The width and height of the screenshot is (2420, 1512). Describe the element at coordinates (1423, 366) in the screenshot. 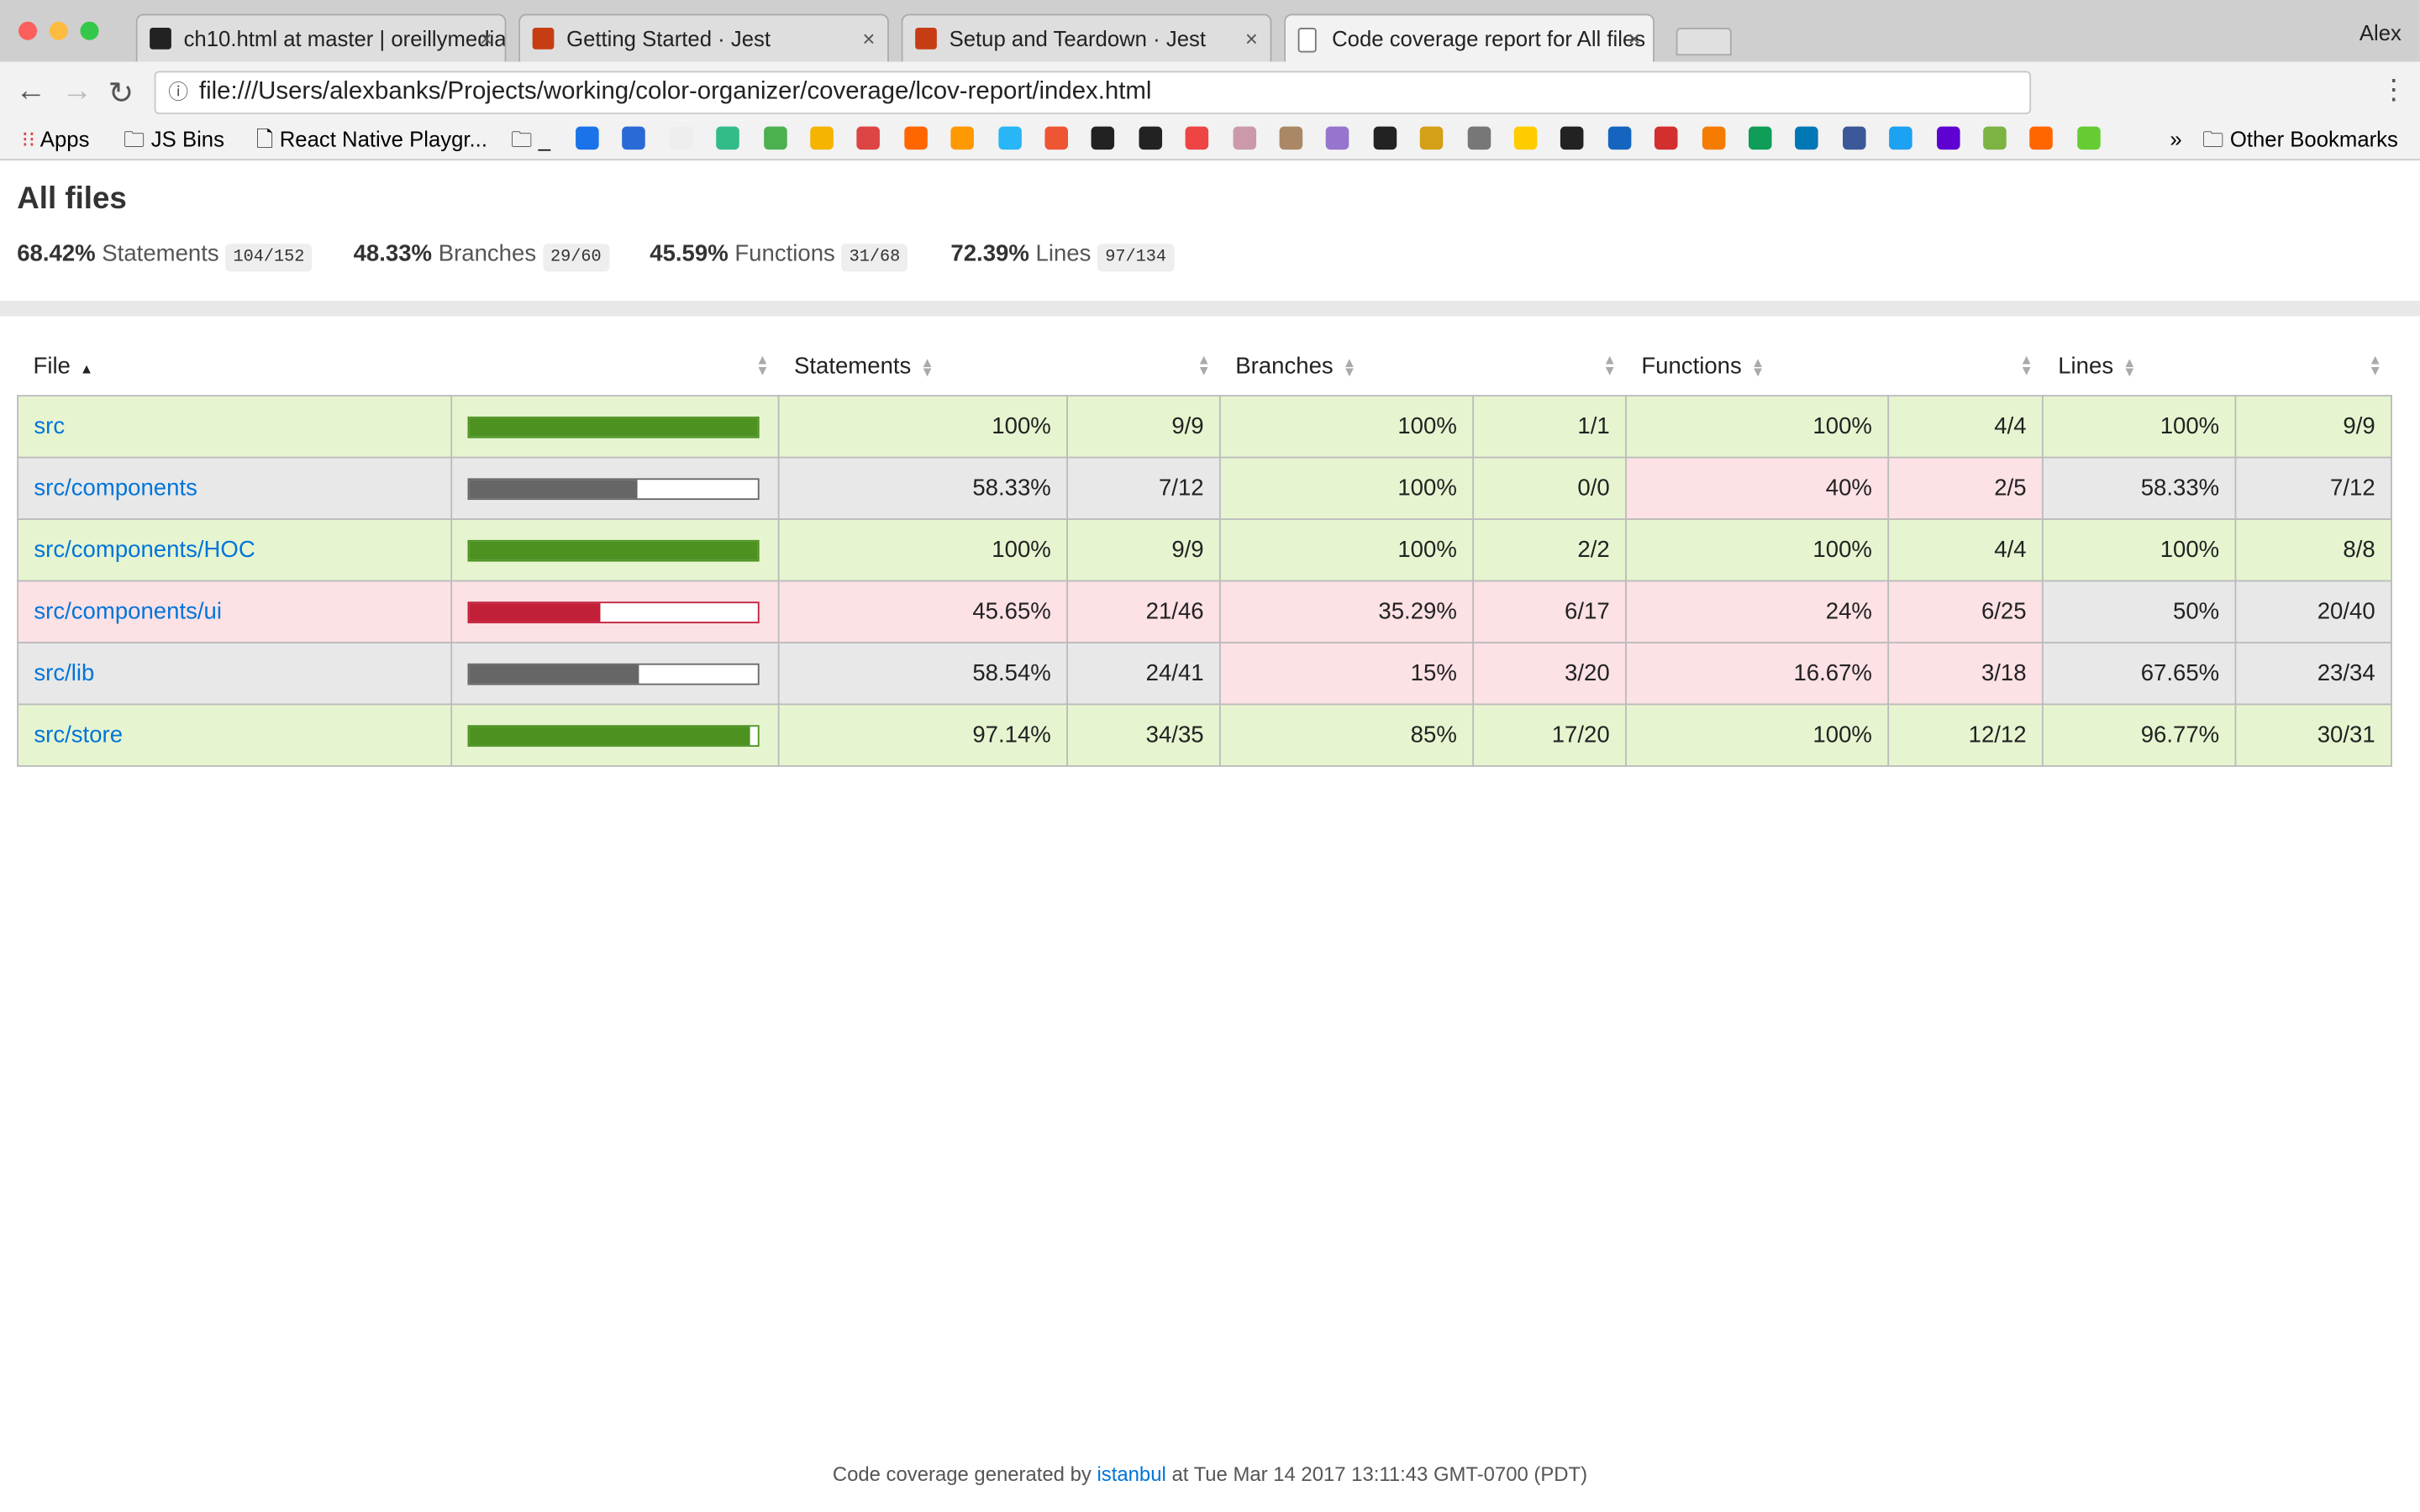

I see `column-header: Branches ▲ ▼ ▲ ▼` at that location.